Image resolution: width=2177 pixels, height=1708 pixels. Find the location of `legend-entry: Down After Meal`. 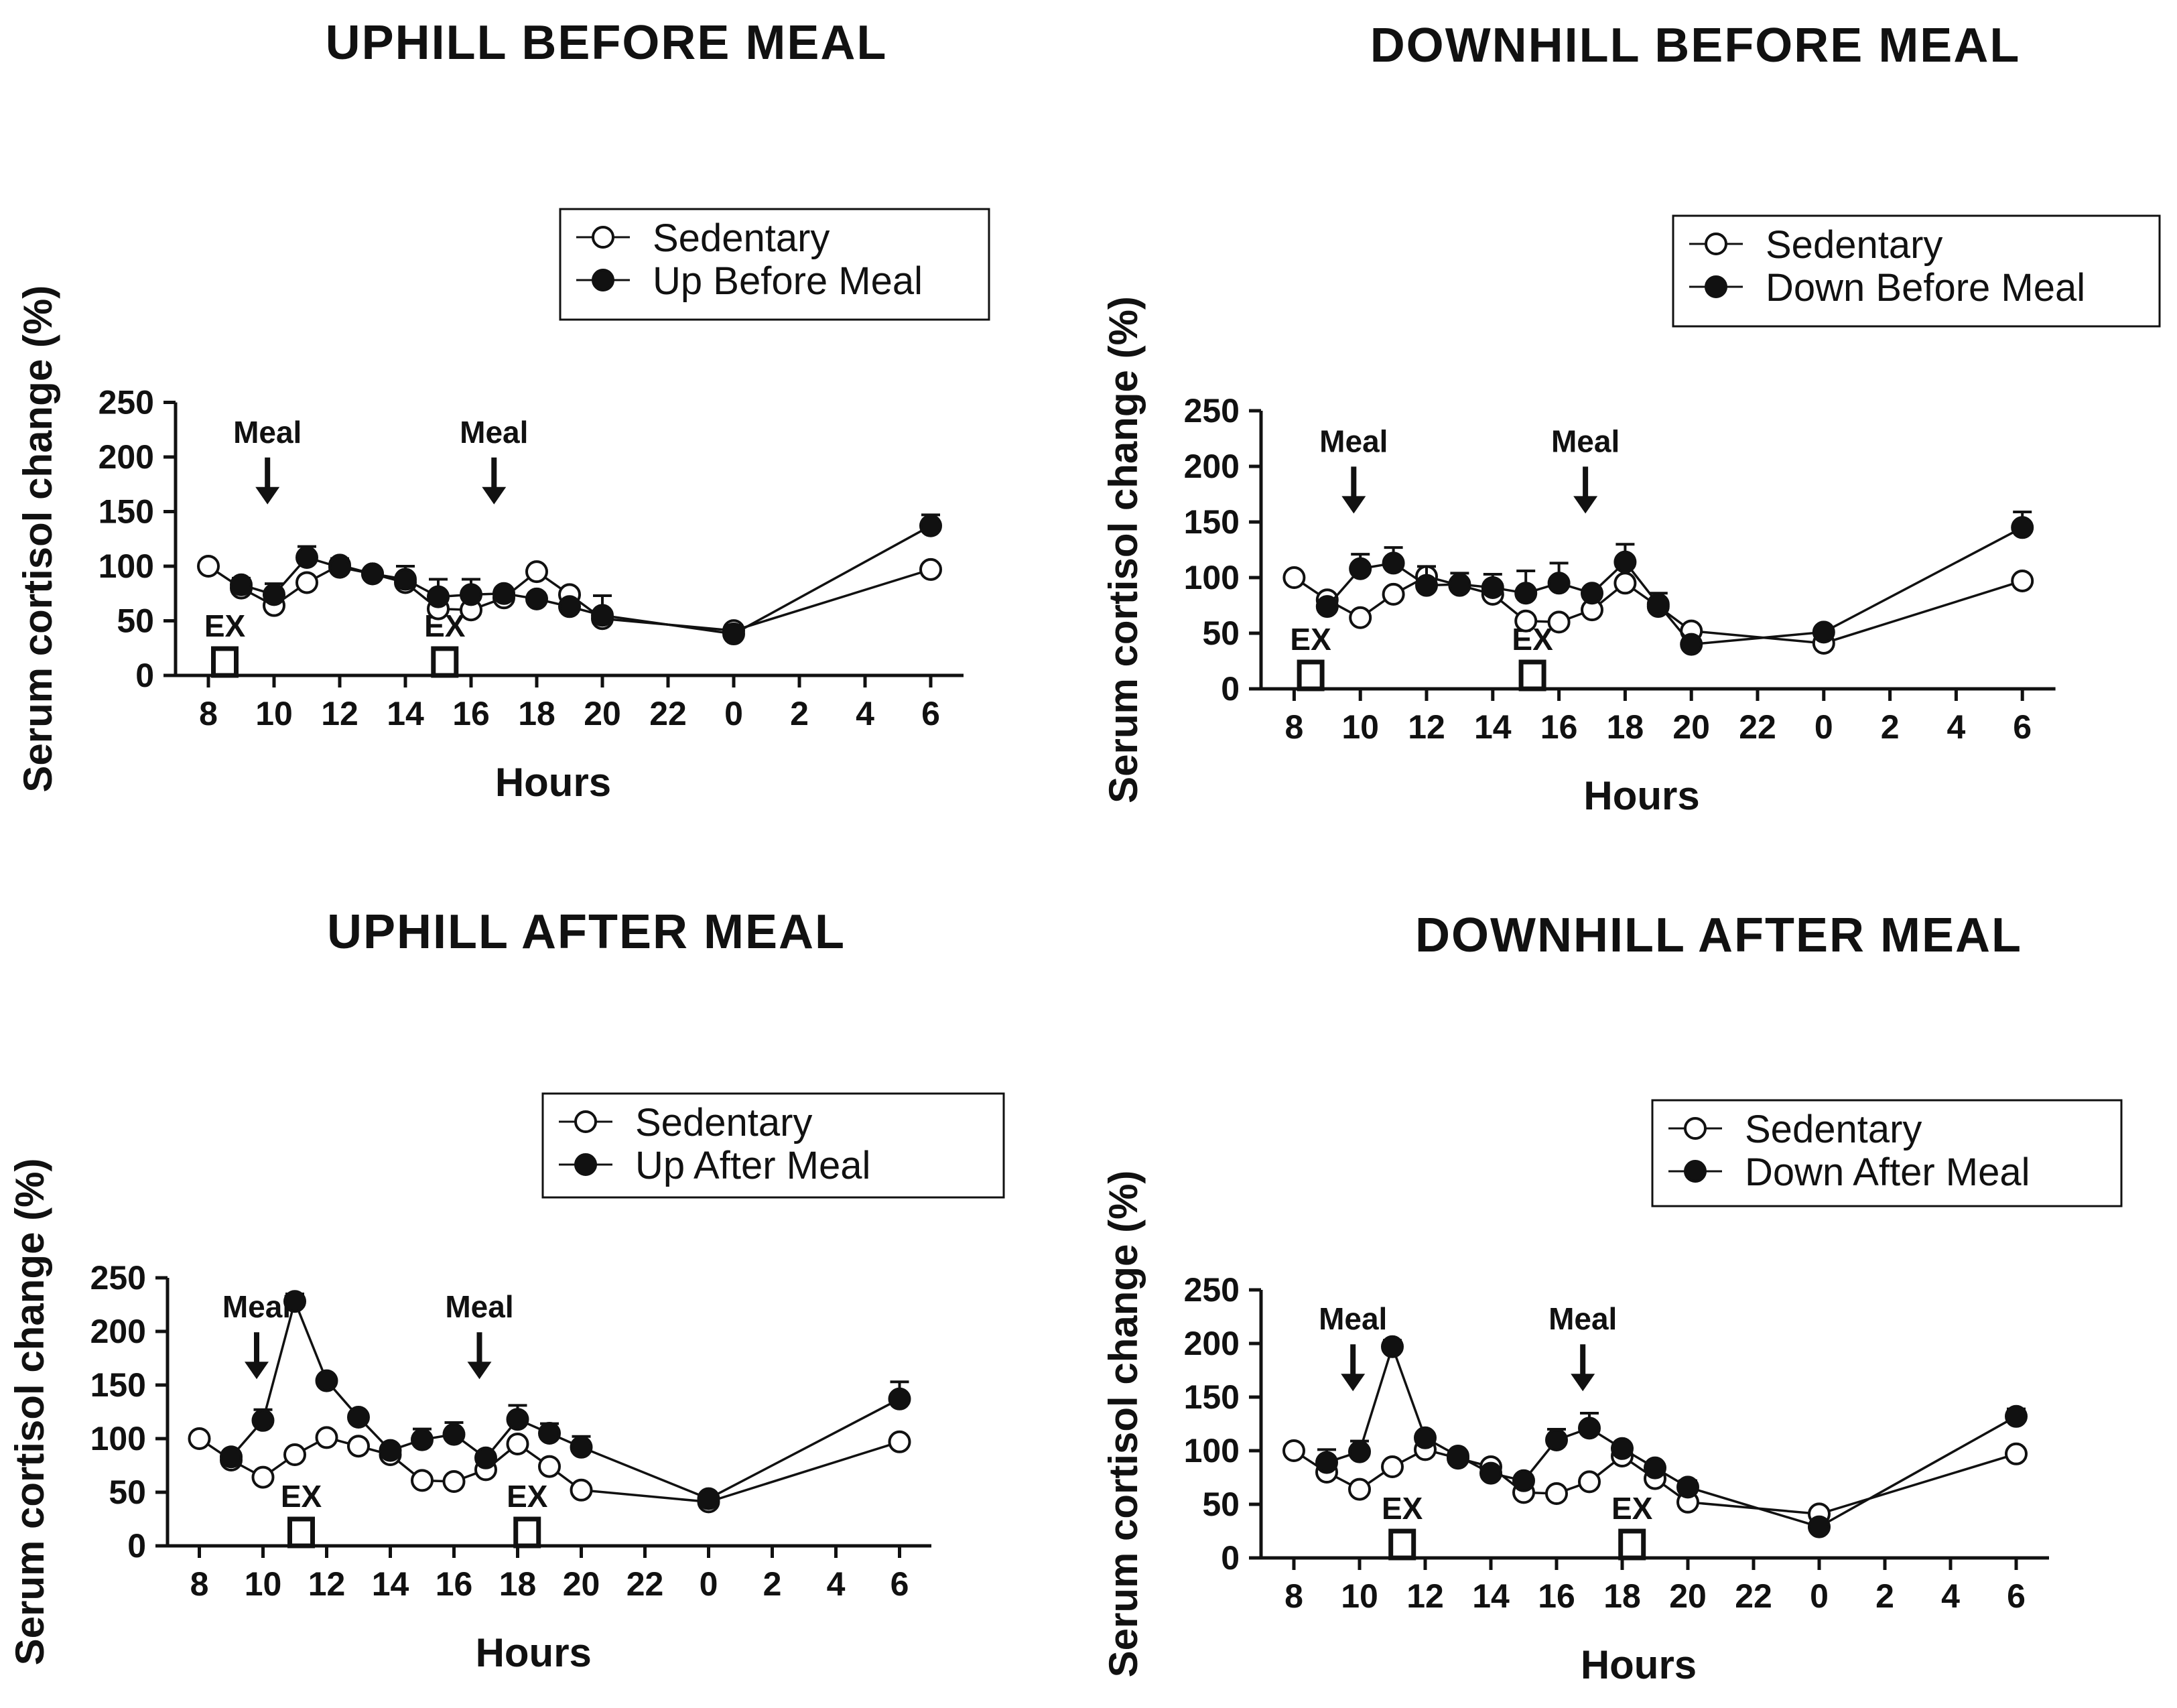

legend-entry: Down After Meal is located at coordinates (1887, 1172).